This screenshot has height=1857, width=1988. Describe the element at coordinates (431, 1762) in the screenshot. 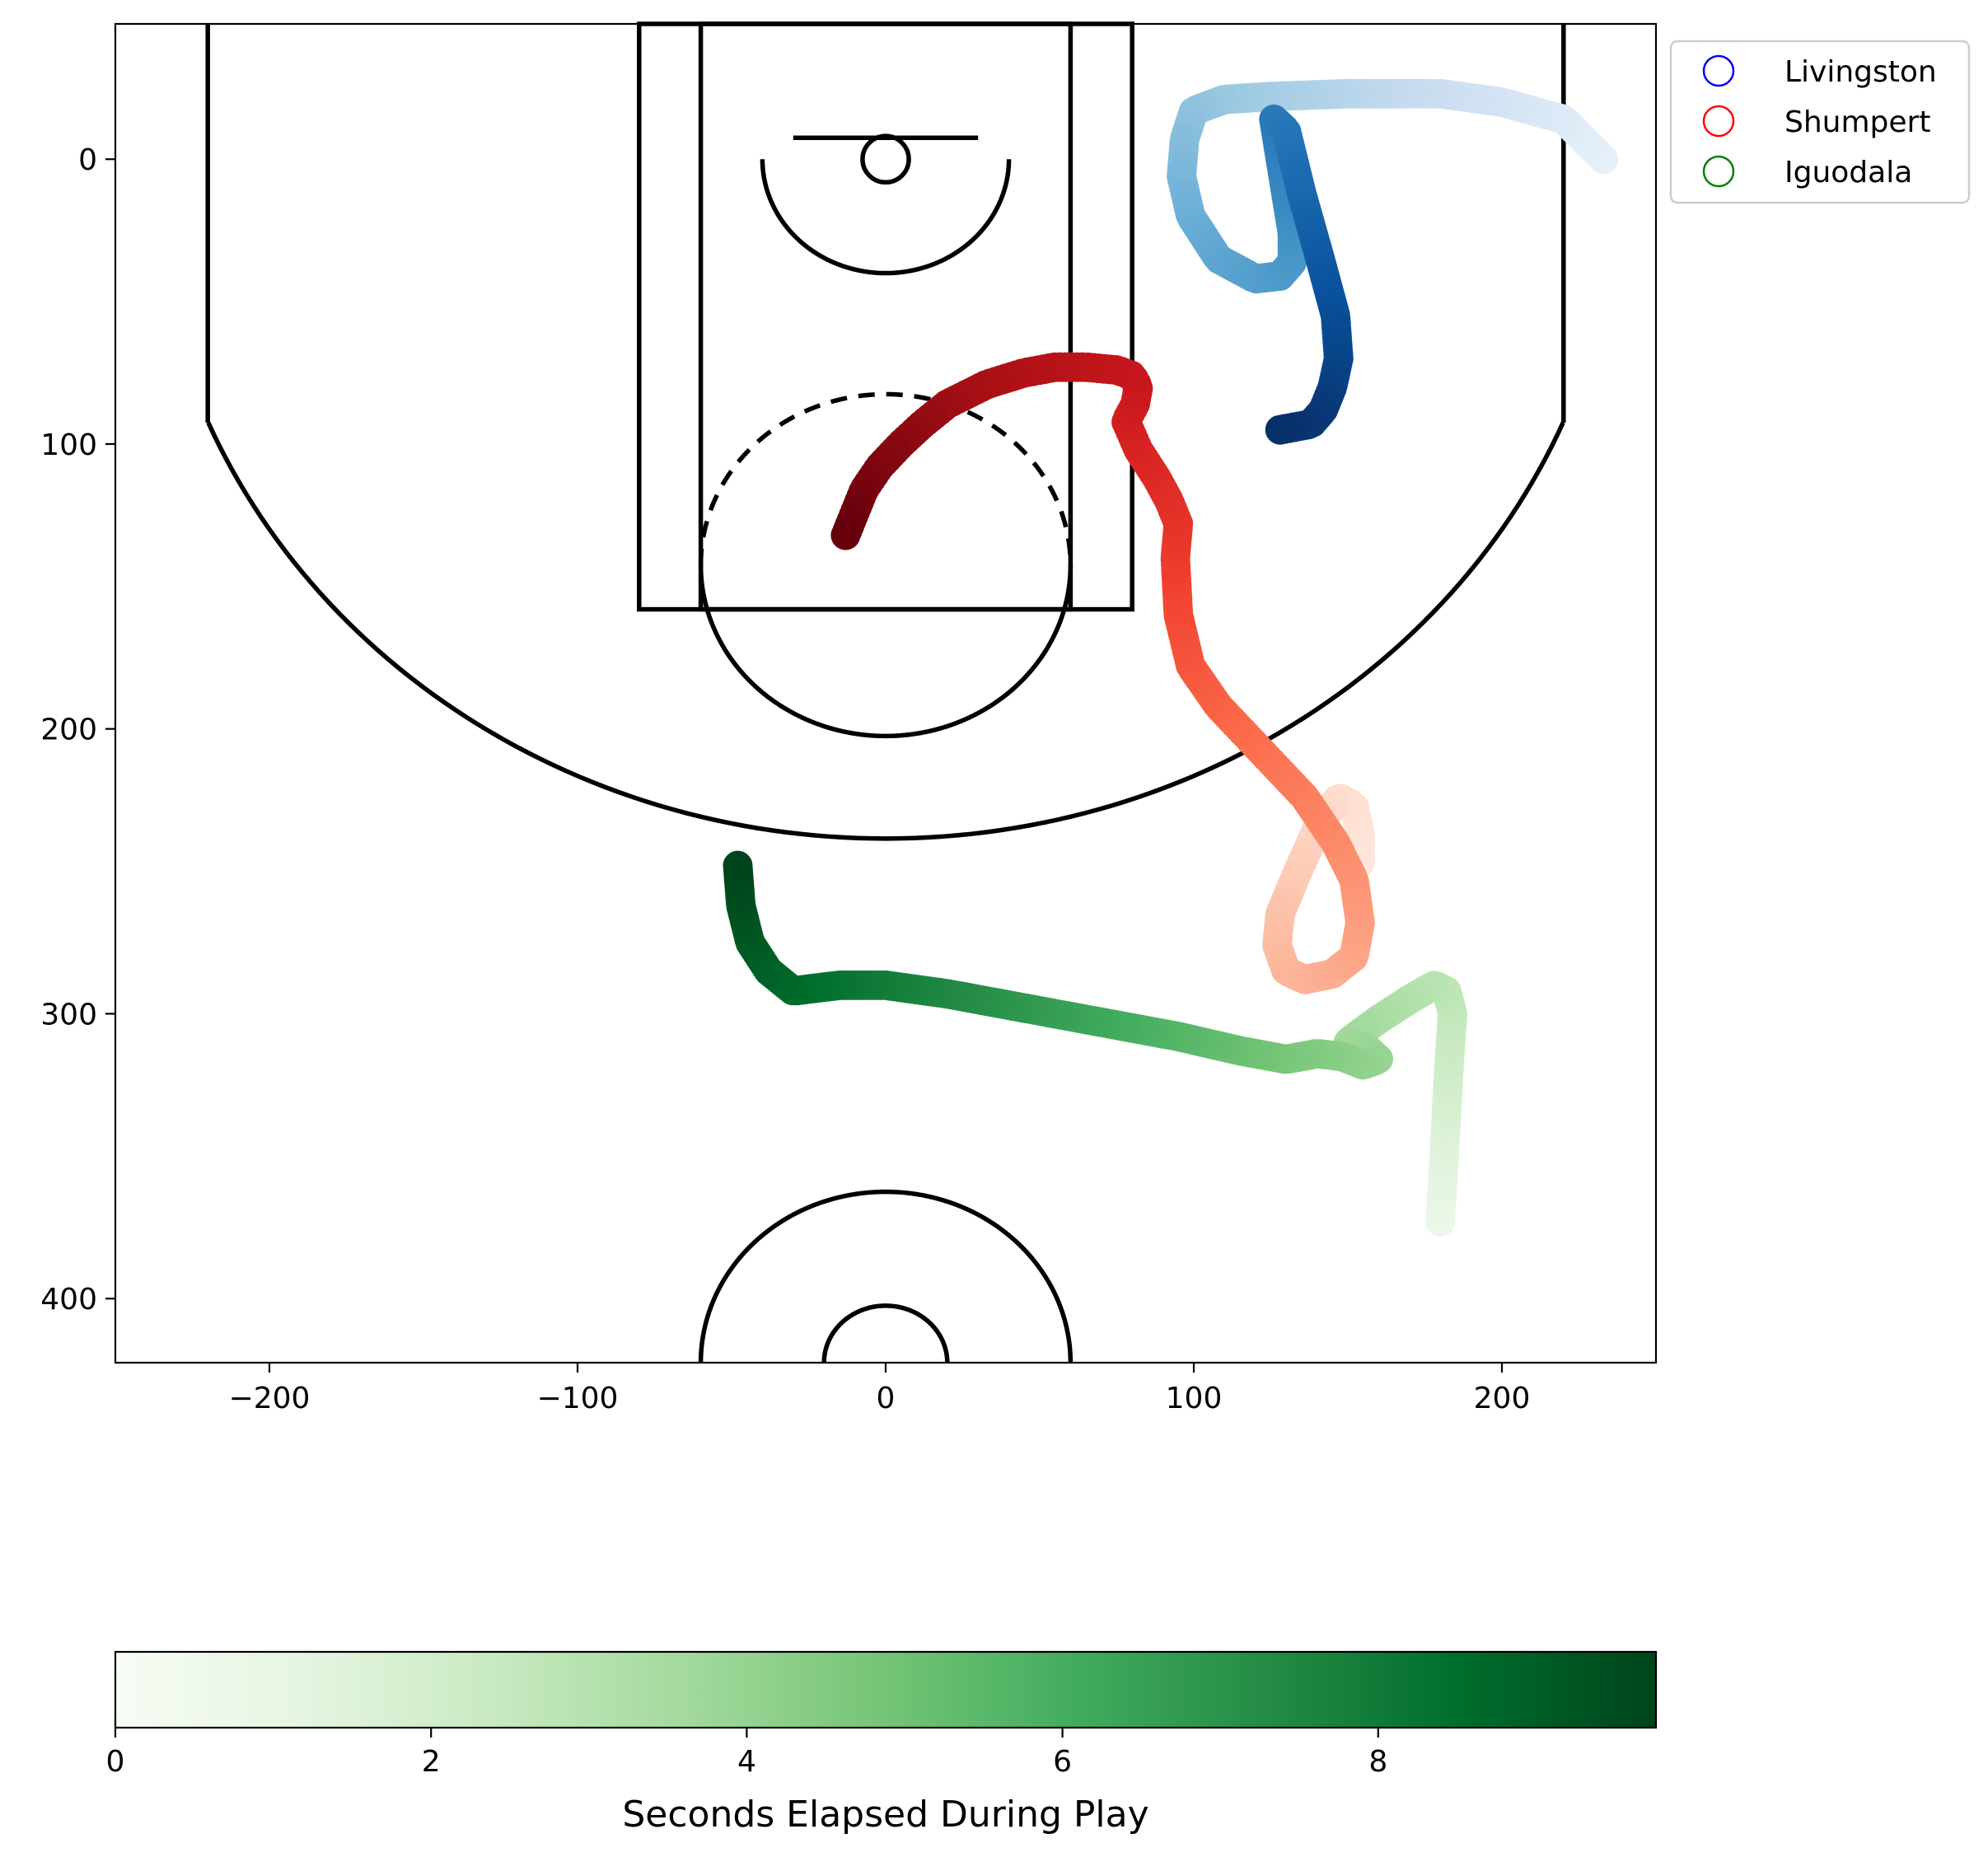

I see `colorbar-tick-label: 2` at that location.